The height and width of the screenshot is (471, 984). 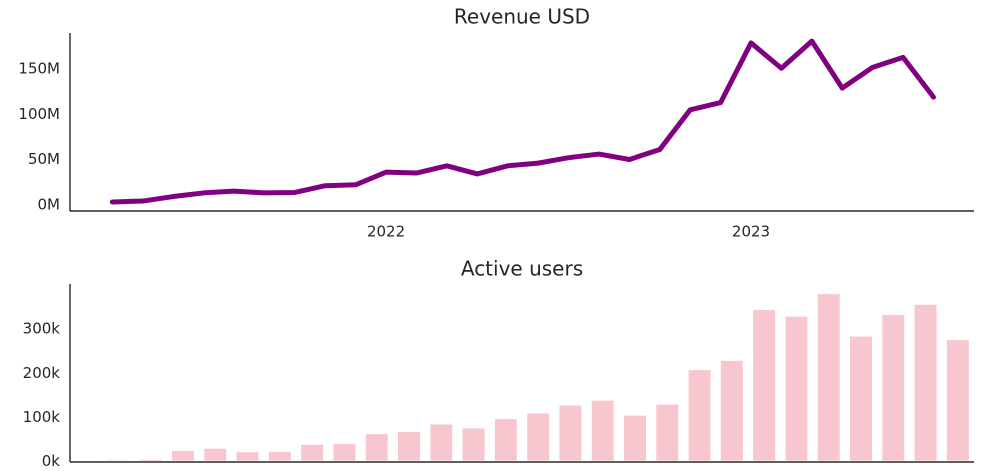 What do you see at coordinates (51, 461) in the screenshot?
I see `y-tick-label: 0k` at bounding box center [51, 461].